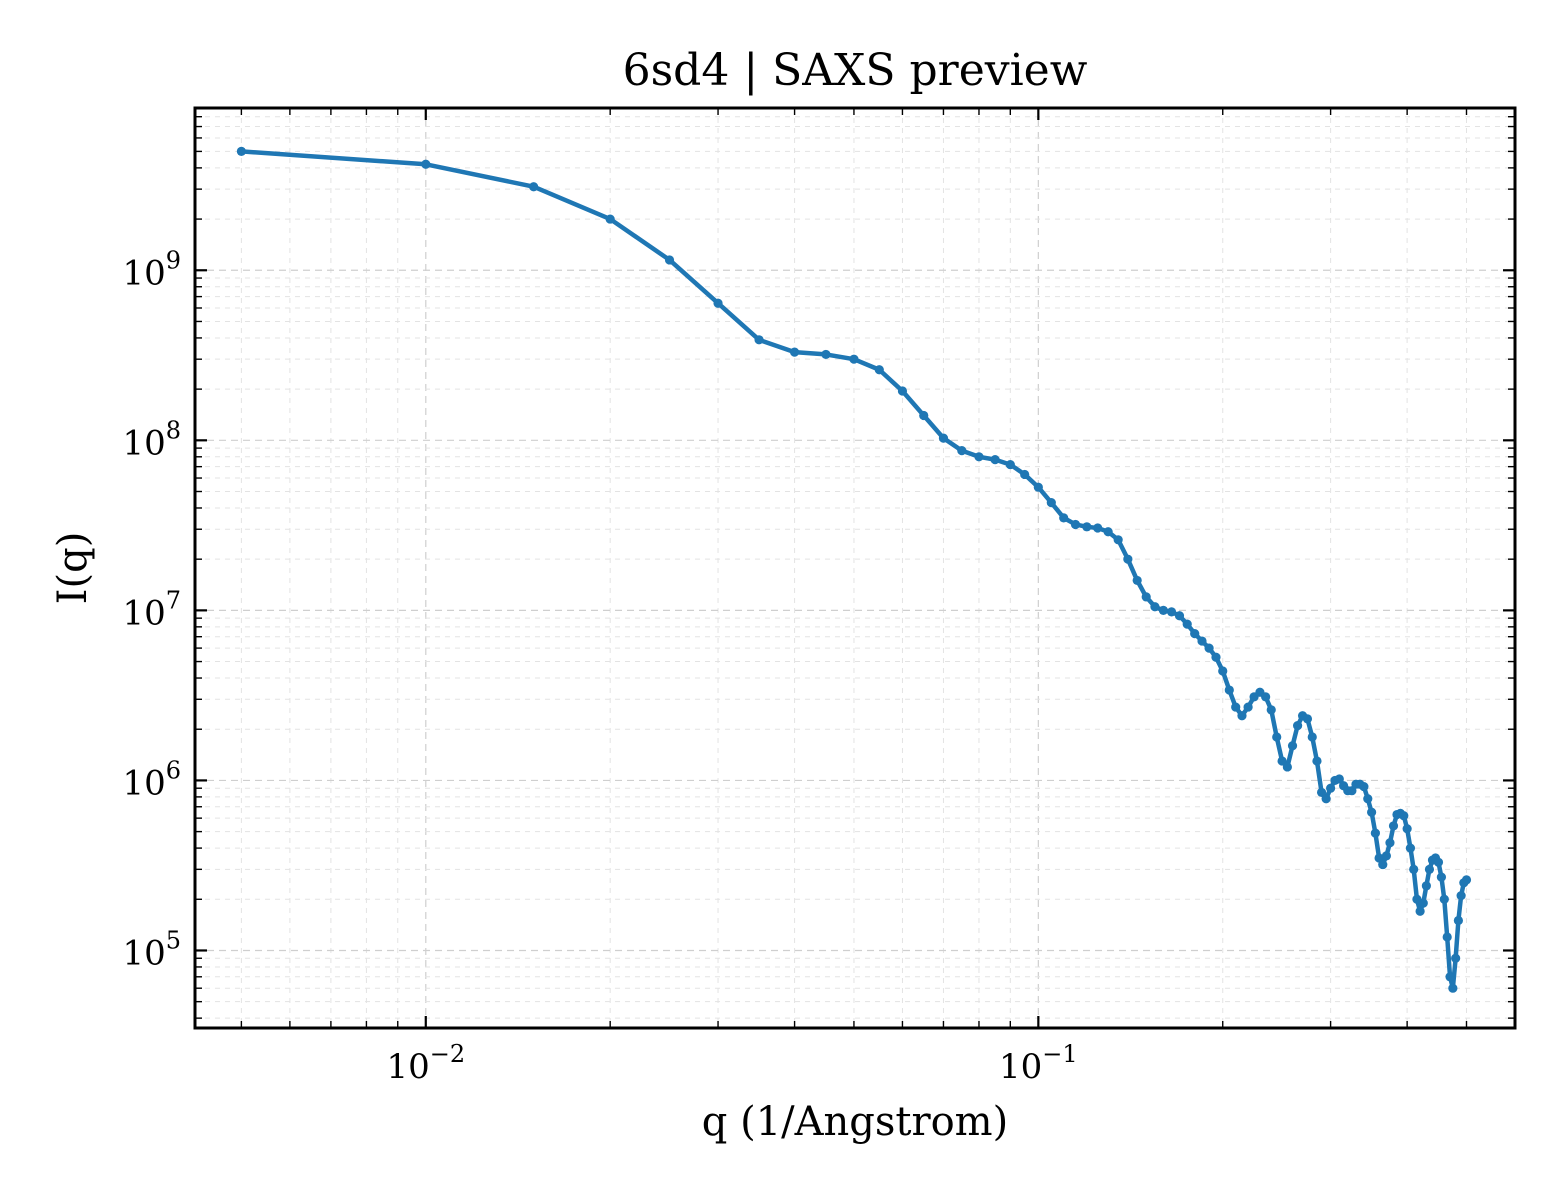  I want to click on y-axis-label: I(q), so click(73, 568).